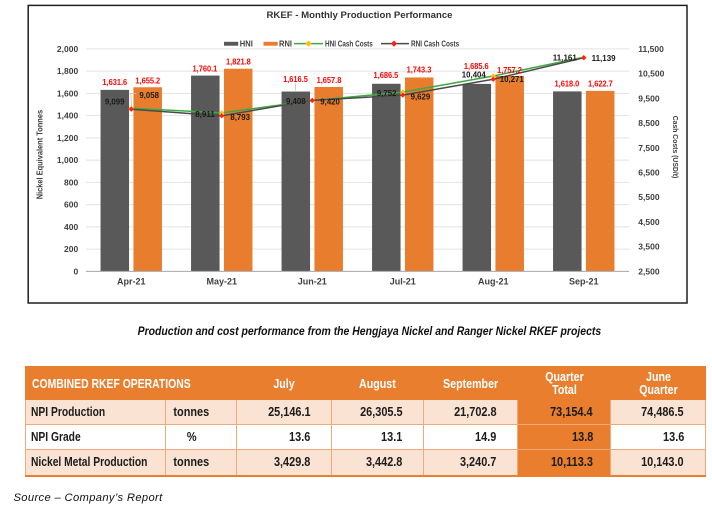 The image size is (712, 509). I want to click on svg-text: 1,200, so click(68, 138).